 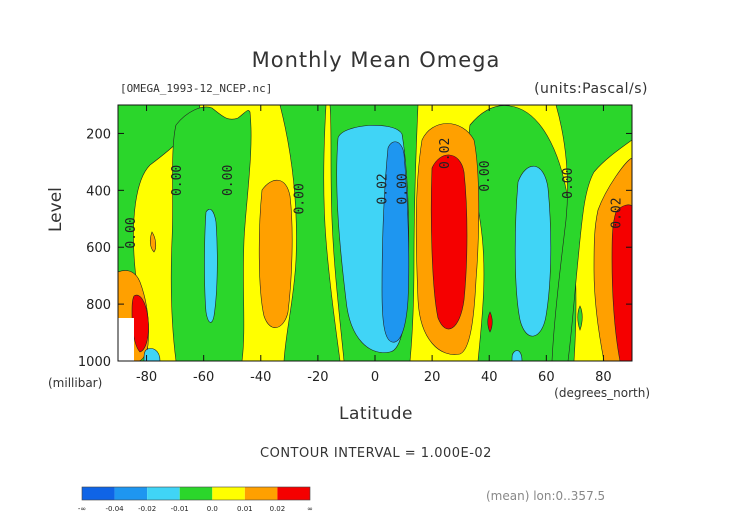 What do you see at coordinates (376, 453) in the screenshot?
I see `contour-interval-label: CONTOUR INTERVAL = 1.000E-02` at bounding box center [376, 453].